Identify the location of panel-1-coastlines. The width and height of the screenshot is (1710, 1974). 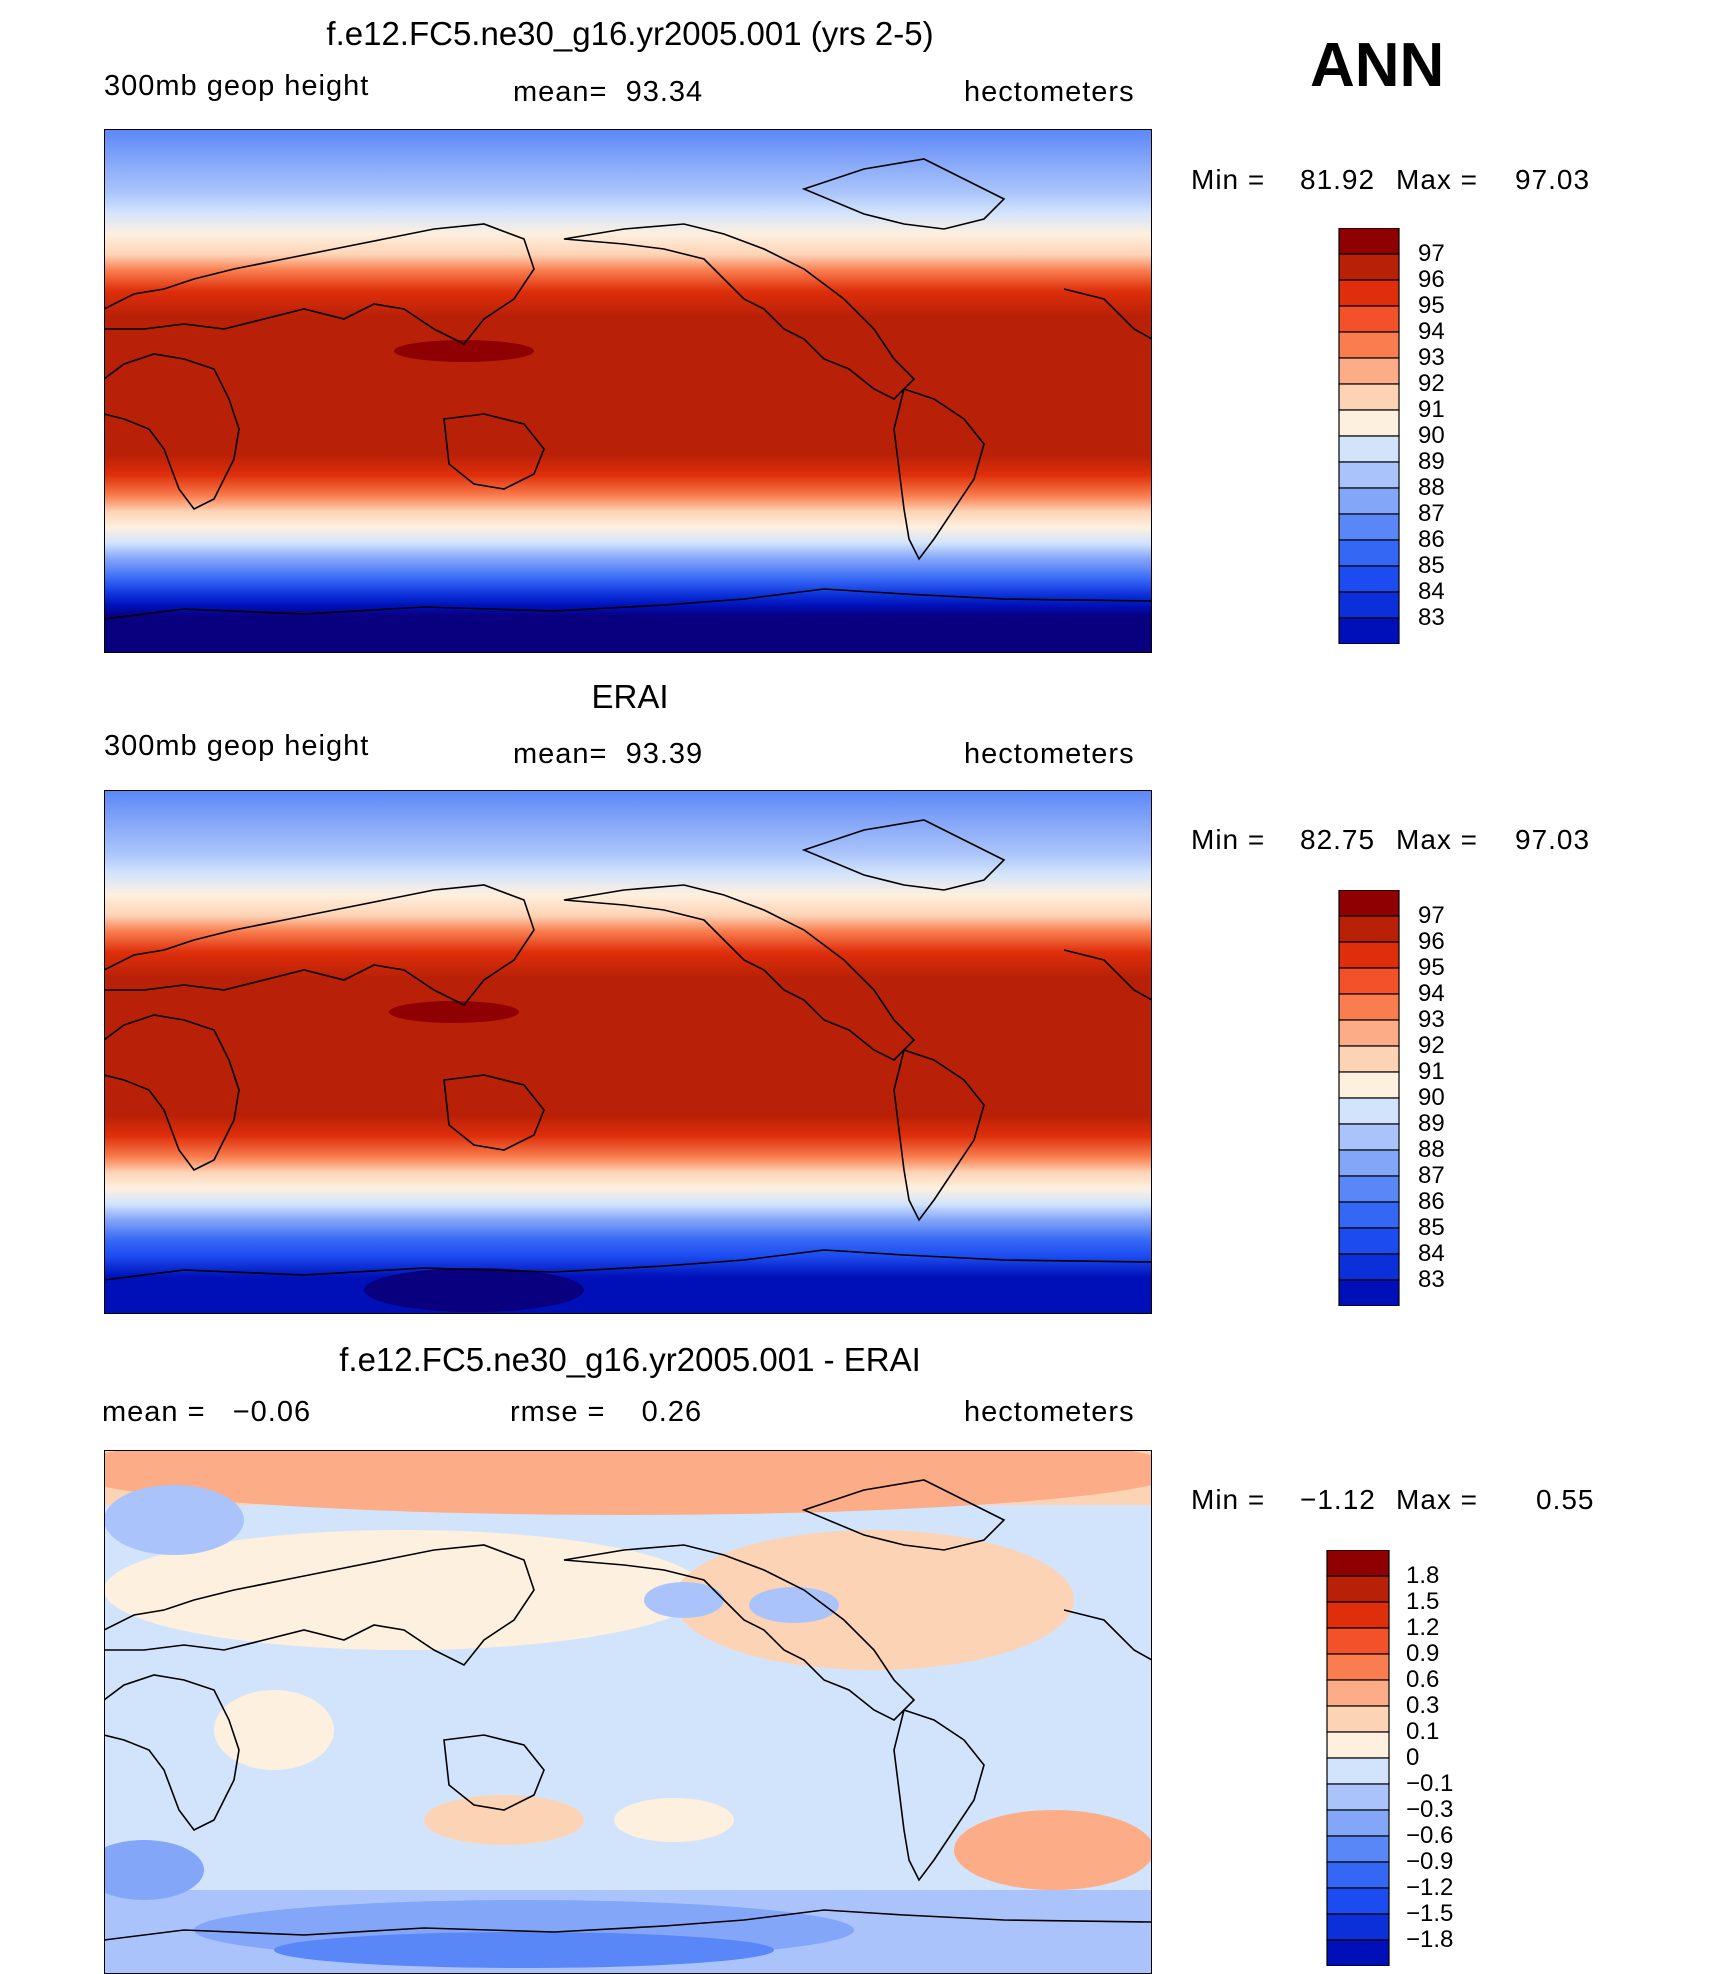
(628, 389).